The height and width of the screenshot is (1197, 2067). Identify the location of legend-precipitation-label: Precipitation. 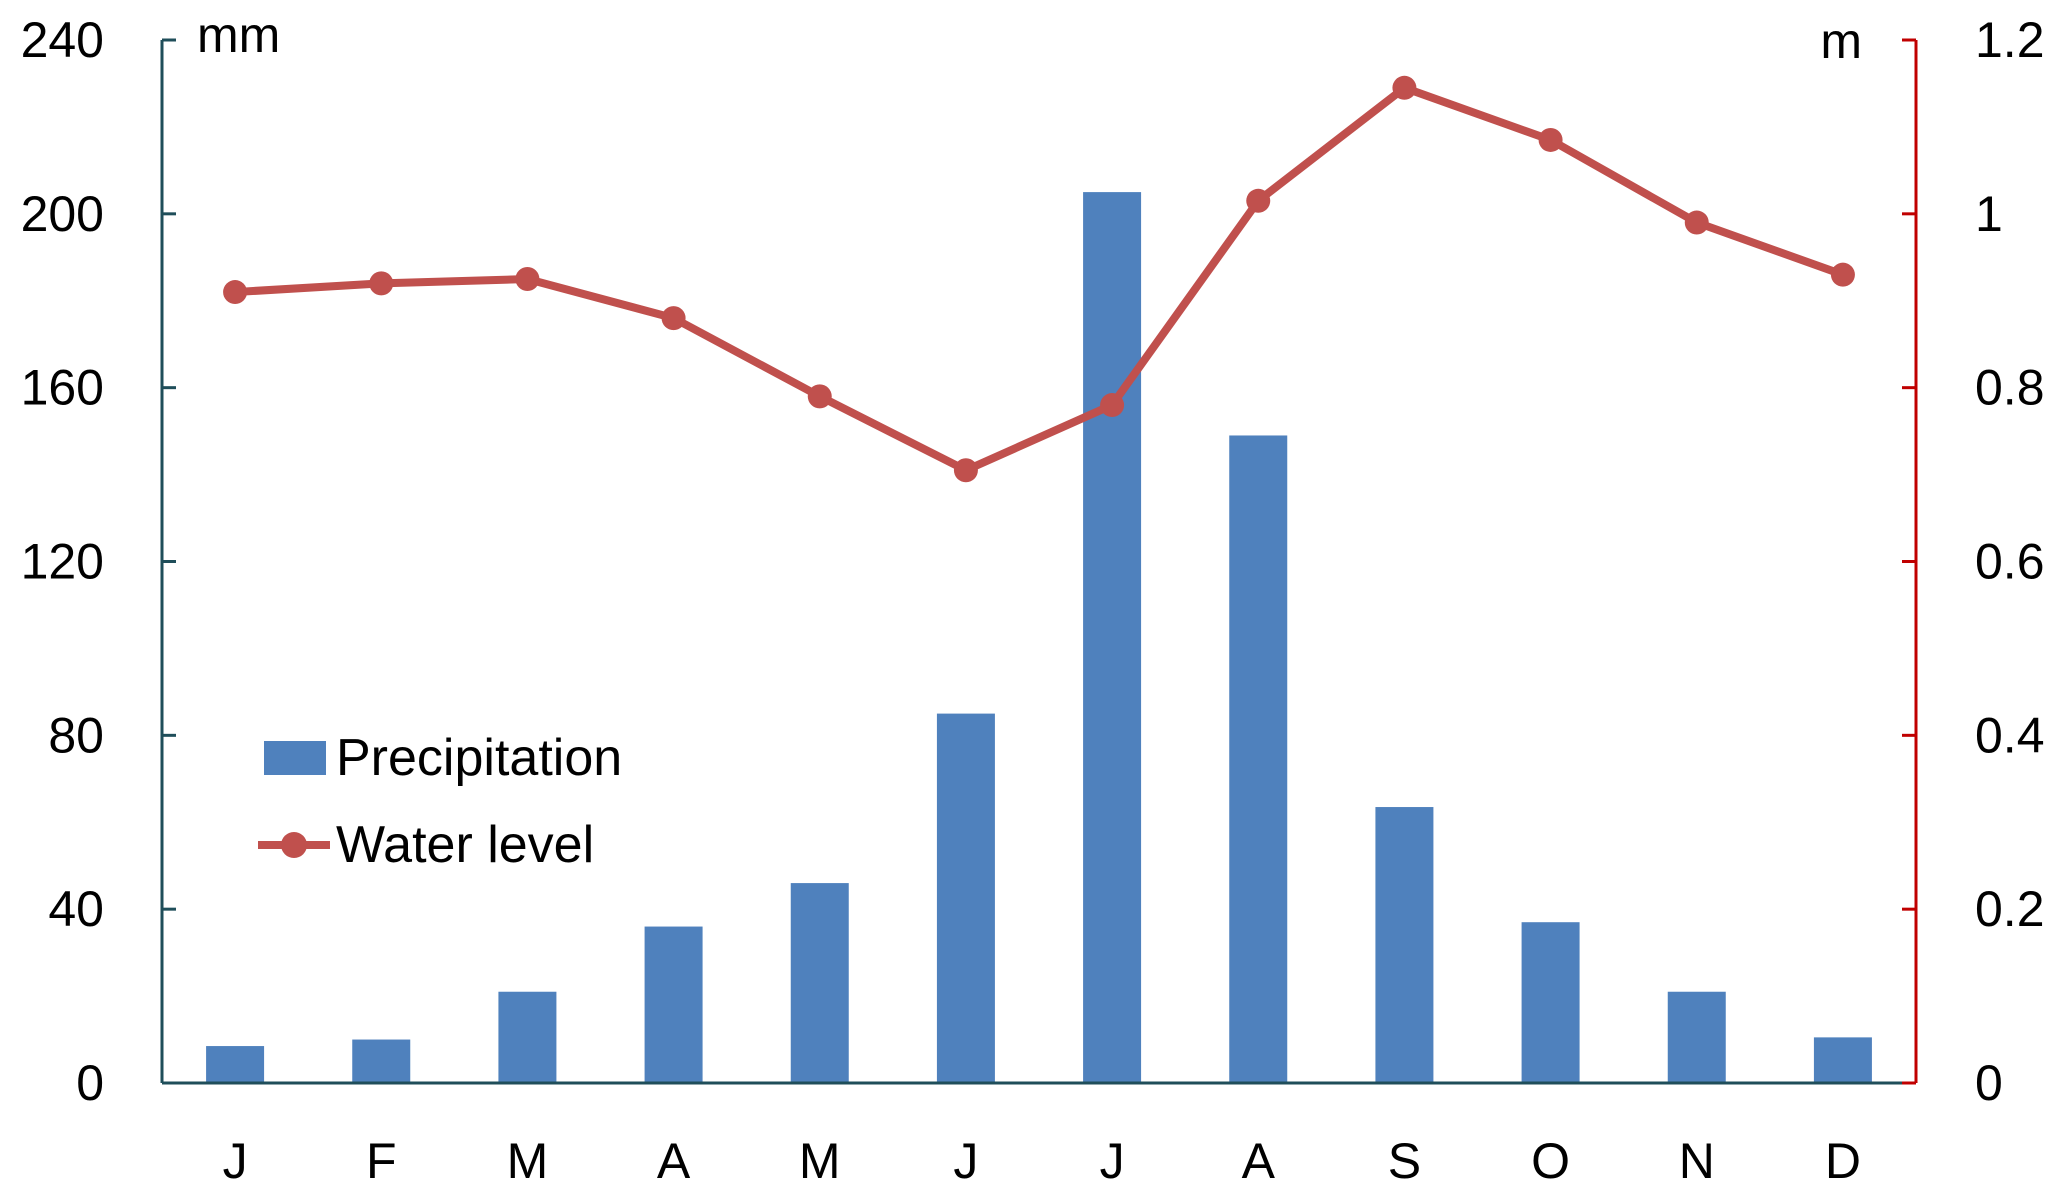
(479, 758).